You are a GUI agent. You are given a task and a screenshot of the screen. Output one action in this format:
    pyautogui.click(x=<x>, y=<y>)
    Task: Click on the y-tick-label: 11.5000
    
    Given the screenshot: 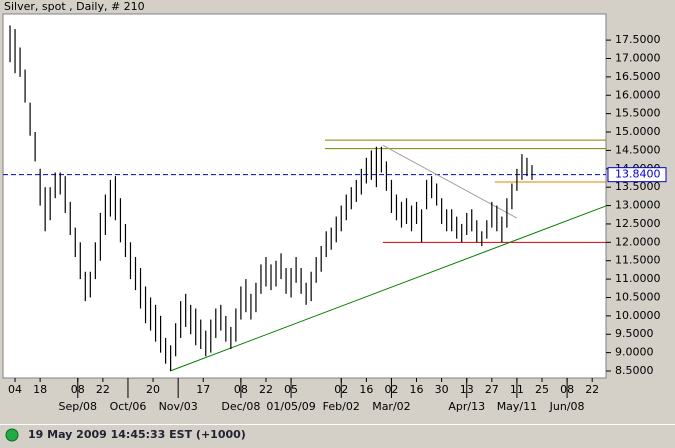 What is the action you would take?
    pyautogui.click(x=638, y=260)
    